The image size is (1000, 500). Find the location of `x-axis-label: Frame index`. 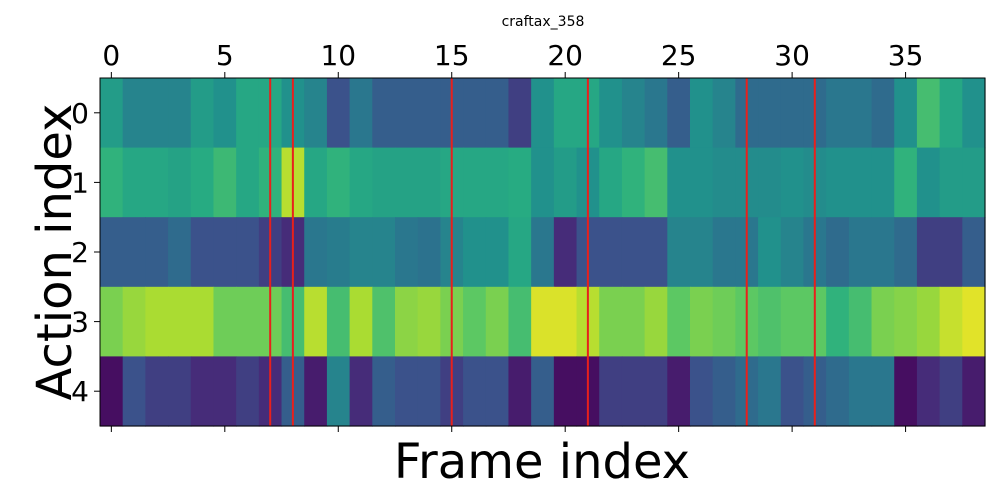

x-axis-label: Frame index is located at coordinates (542, 462).